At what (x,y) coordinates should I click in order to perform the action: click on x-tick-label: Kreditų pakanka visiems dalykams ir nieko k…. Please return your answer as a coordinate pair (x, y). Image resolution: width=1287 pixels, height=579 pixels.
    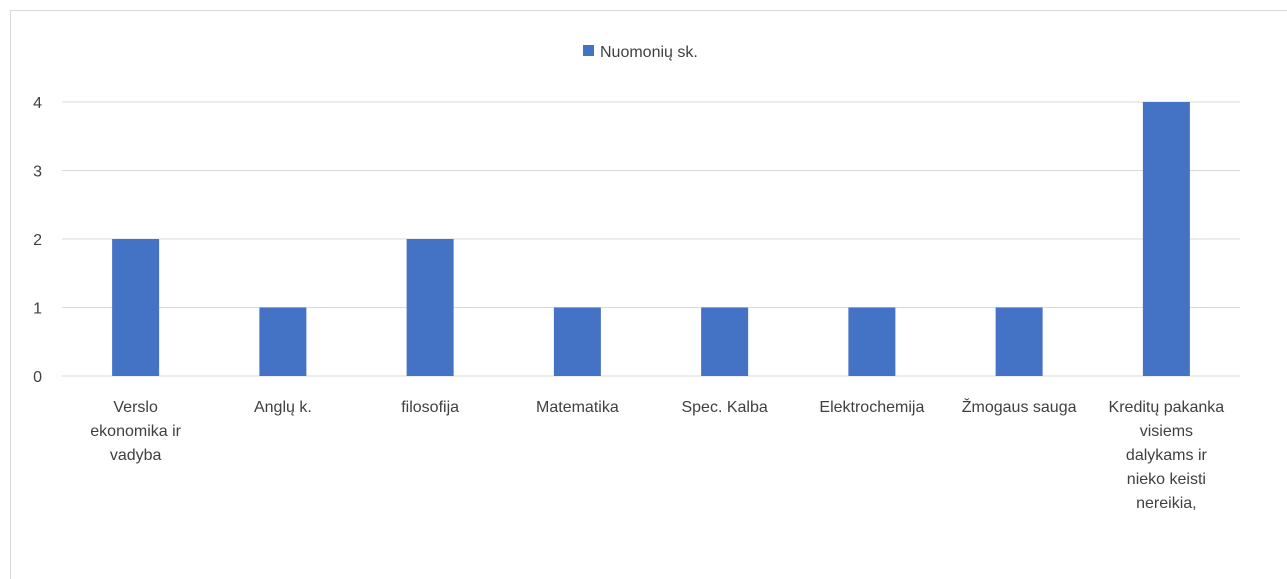
    Looking at the image, I should click on (1167, 455).